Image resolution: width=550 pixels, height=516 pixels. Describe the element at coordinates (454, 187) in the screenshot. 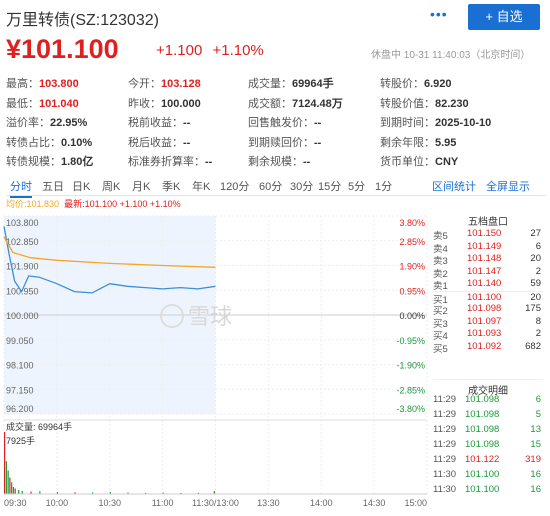

I see `range-stats-link: 区间统计` at that location.